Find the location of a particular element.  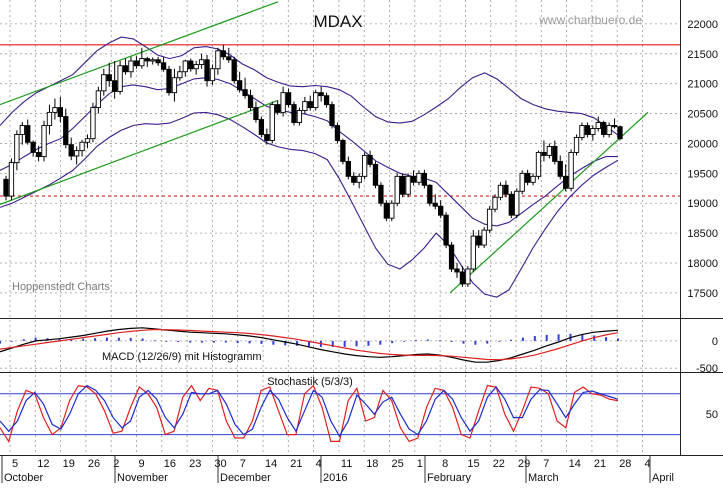

y-tick-label-macd: -500 is located at coordinates (707, 369).